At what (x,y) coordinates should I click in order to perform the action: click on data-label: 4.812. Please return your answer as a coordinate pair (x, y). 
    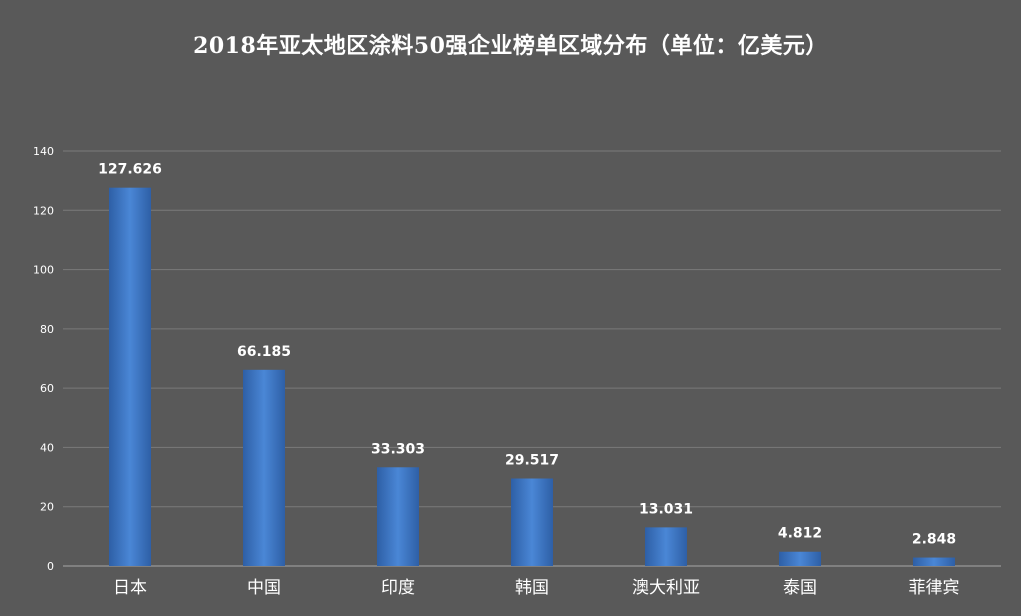
    Looking at the image, I should click on (800, 534).